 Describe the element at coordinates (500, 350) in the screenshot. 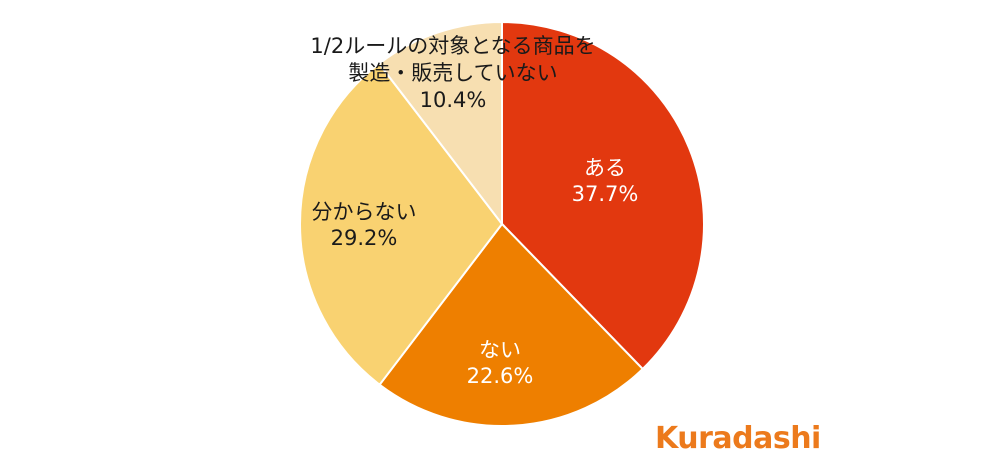

I see `slice-2-label: ない` at that location.